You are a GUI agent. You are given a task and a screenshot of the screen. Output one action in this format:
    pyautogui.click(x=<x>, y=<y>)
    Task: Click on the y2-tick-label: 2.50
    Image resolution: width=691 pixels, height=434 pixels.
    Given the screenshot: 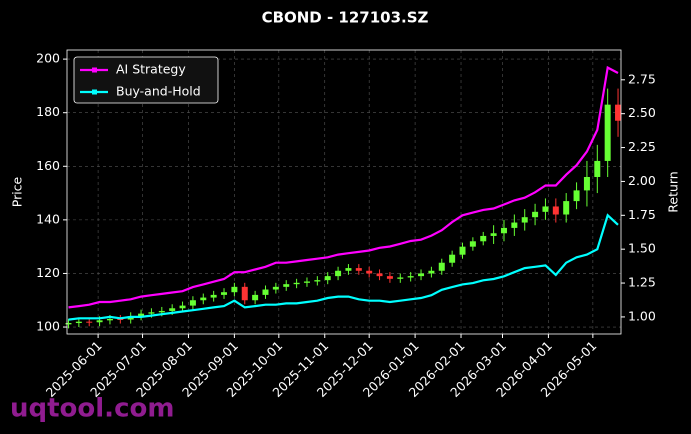 What is the action you would take?
    pyautogui.click(x=642, y=112)
    